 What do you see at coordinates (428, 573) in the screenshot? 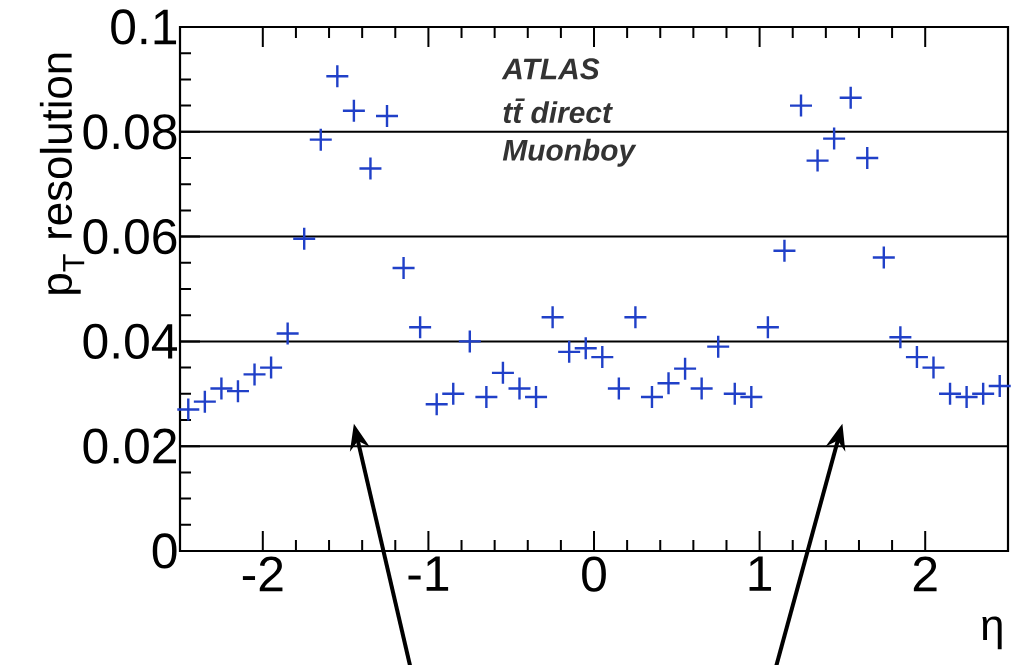
I see `x-tick-label: -1` at bounding box center [428, 573].